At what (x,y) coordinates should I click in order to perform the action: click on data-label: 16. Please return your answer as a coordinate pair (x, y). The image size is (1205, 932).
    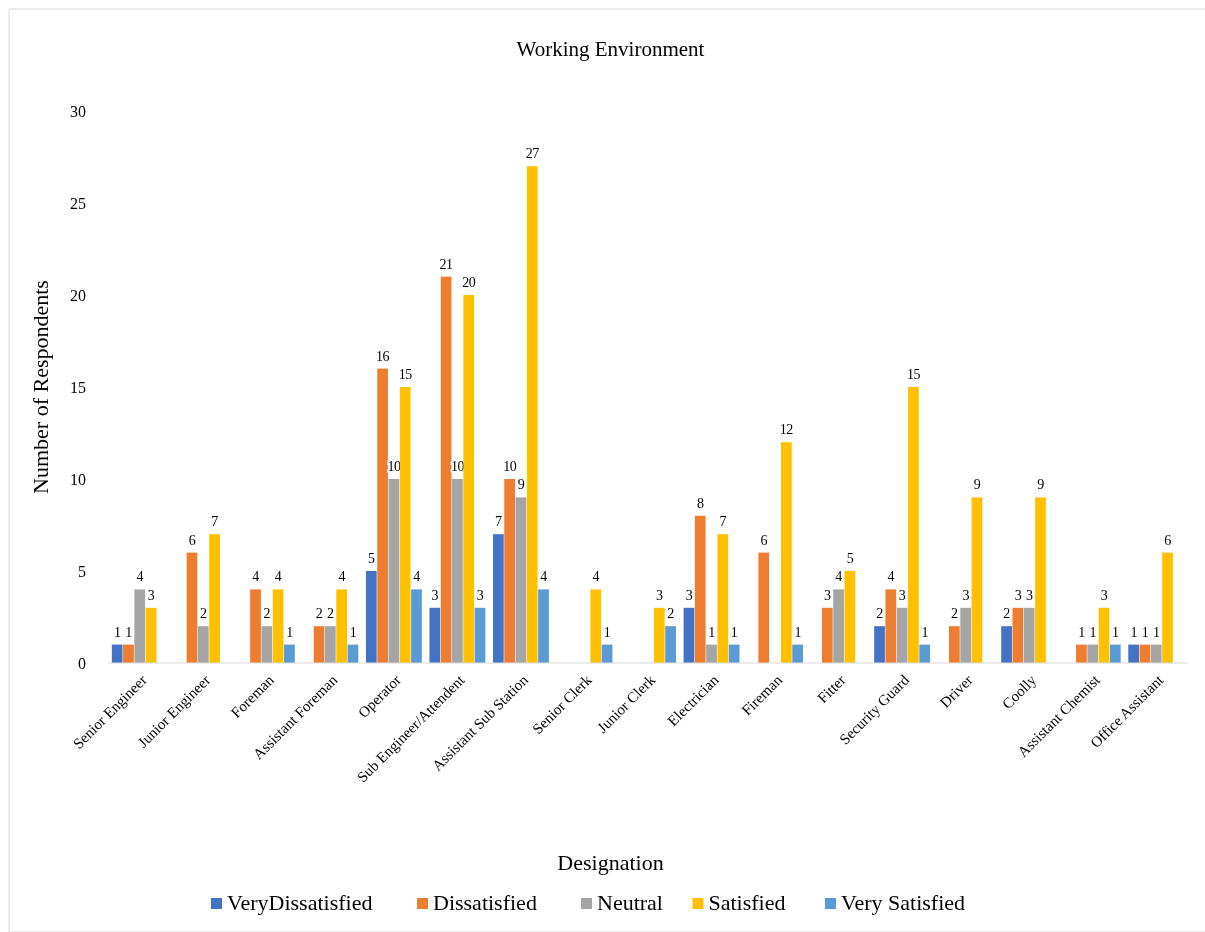
    Looking at the image, I should click on (383, 356).